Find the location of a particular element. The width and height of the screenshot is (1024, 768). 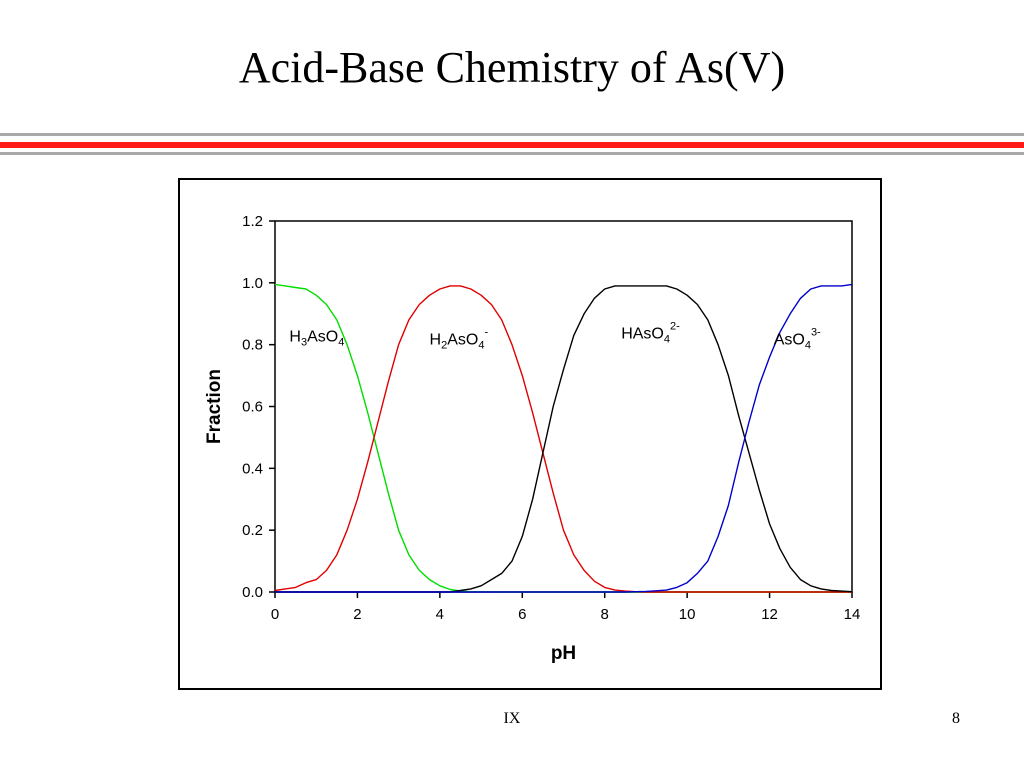

species-label-sup: 3- is located at coordinates (816, 333).